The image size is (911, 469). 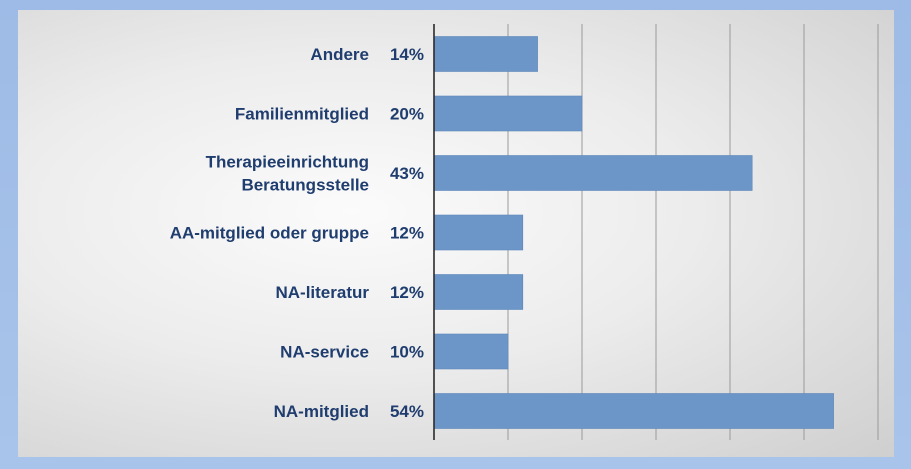 What do you see at coordinates (287, 162) in the screenshot?
I see `category-label: Therapieeinrichtung` at bounding box center [287, 162].